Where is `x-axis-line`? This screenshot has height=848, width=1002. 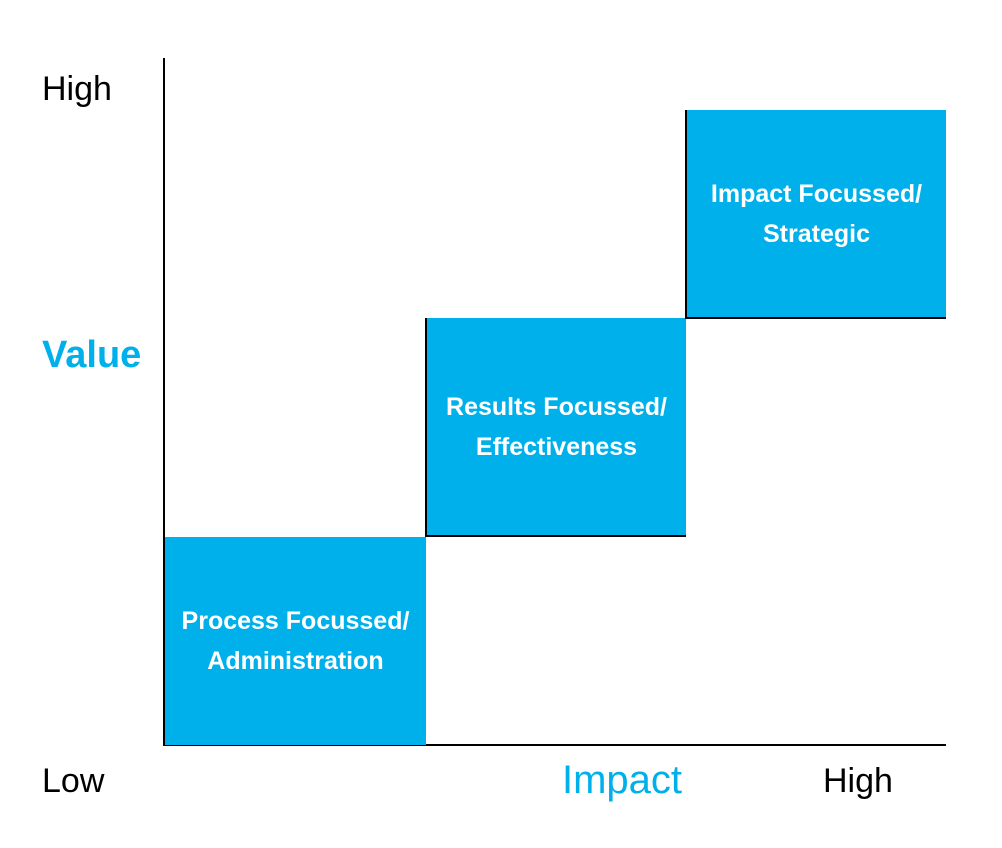
x-axis-line is located at coordinates (554, 745).